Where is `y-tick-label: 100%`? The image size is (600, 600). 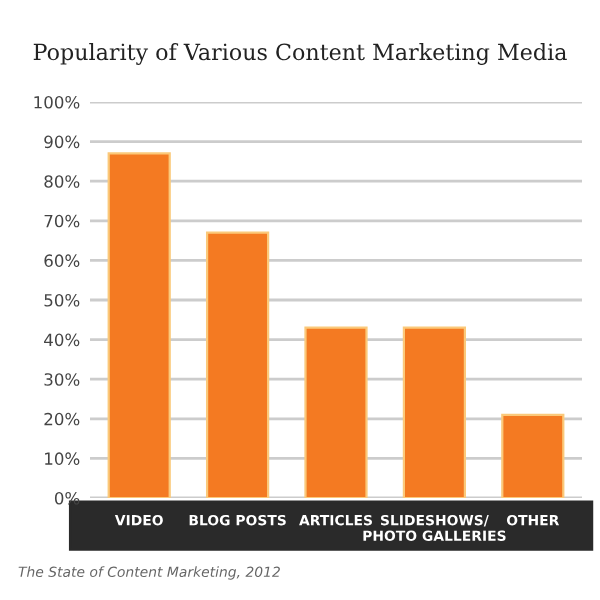 y-tick-label: 100% is located at coordinates (57, 102).